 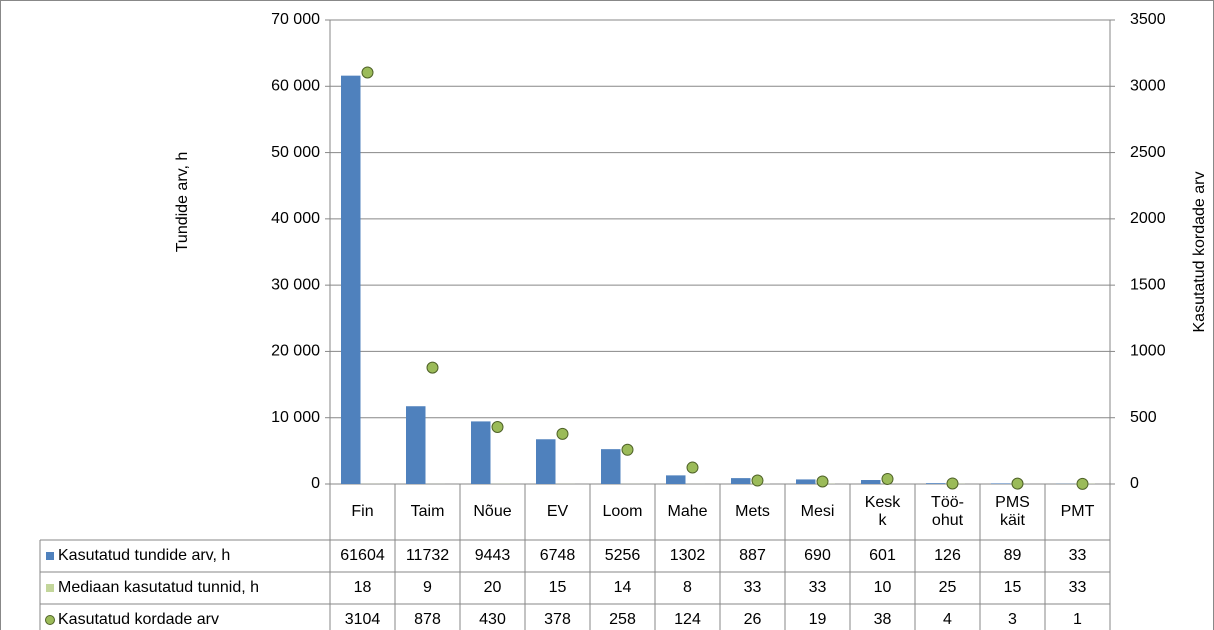 What do you see at coordinates (427, 555) in the screenshot?
I see `table-value: 11732` at bounding box center [427, 555].